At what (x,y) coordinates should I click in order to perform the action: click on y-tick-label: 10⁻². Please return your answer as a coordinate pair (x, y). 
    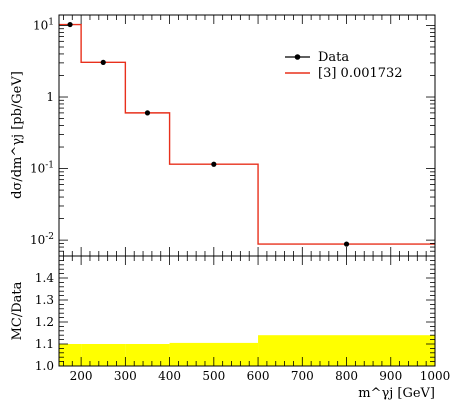
    Looking at the image, I should click on (42, 239).